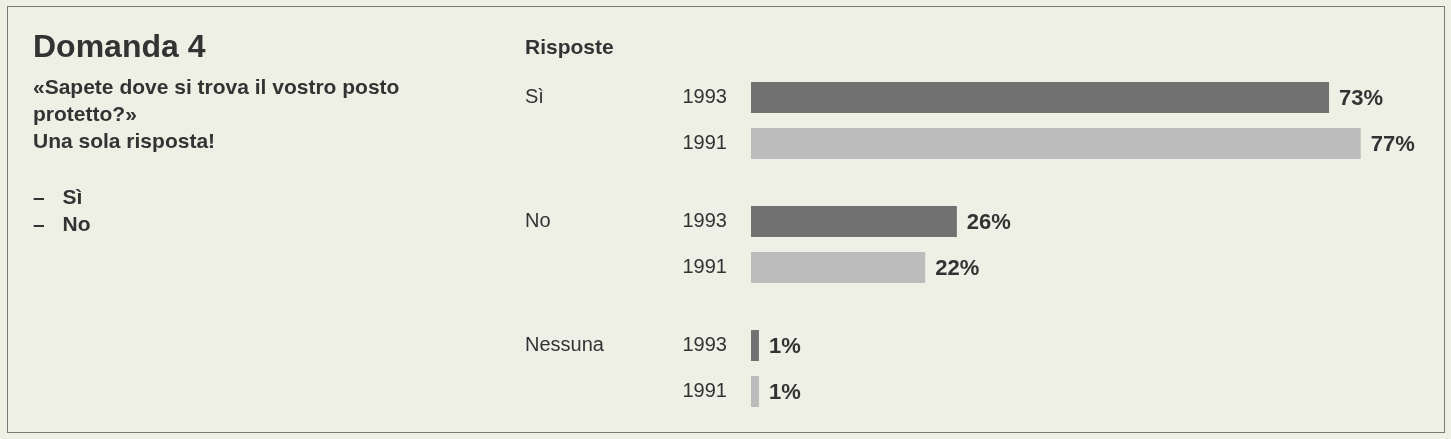 This screenshot has width=1451, height=439. What do you see at coordinates (565, 344) in the screenshot?
I see `y-tick-label: Nessuna` at bounding box center [565, 344].